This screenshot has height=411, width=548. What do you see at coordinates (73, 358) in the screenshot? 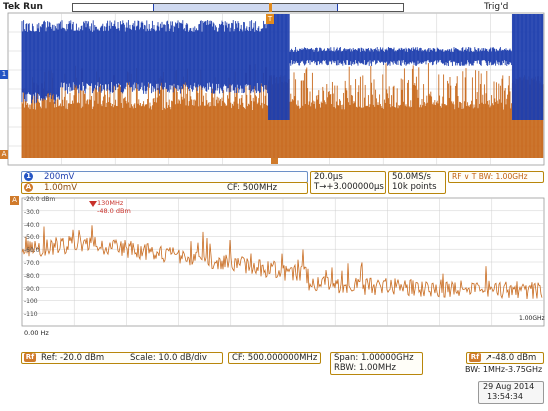
I see `reference-level: Ref: -20.0 dBm` at bounding box center [73, 358].